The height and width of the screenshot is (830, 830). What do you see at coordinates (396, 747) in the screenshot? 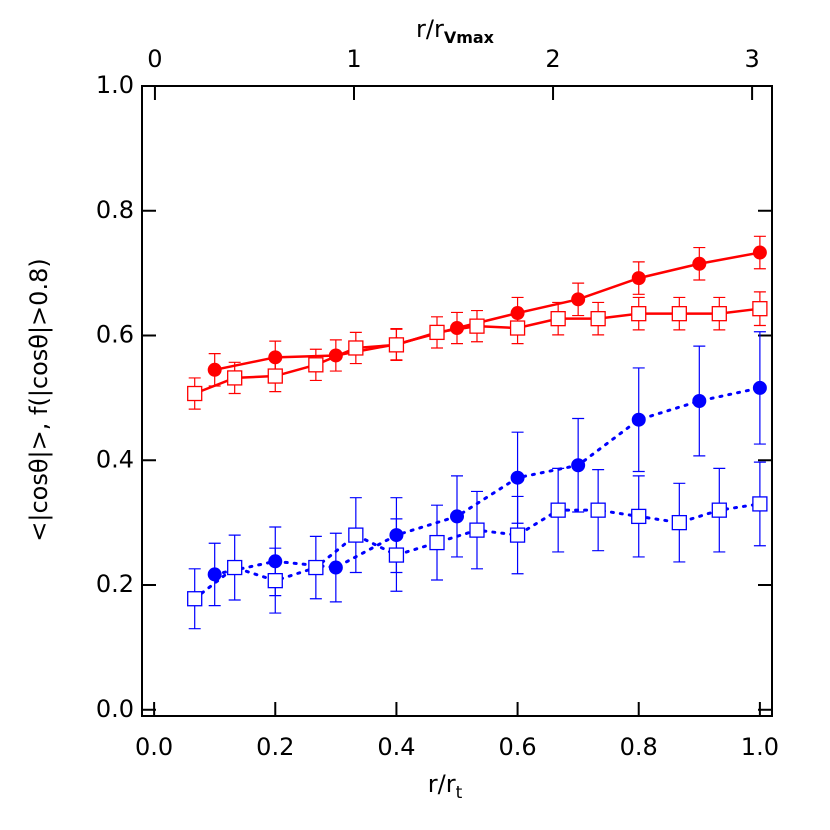
I see `x-tick-label: 0.4` at bounding box center [396, 747].